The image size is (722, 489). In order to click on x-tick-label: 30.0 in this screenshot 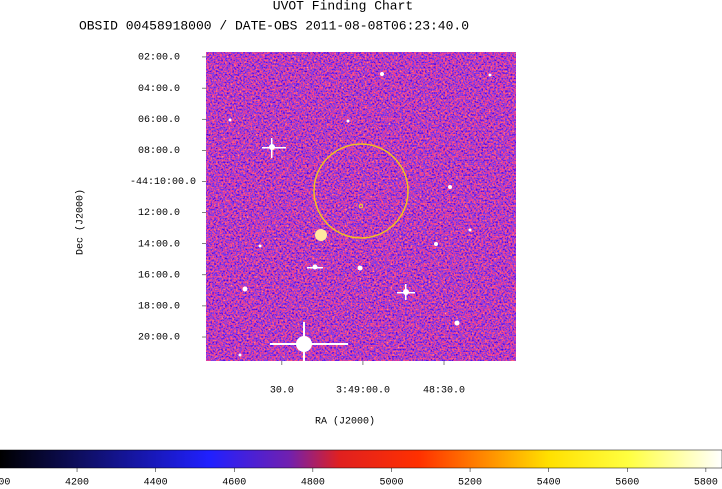, I will do `click(282, 391)`.